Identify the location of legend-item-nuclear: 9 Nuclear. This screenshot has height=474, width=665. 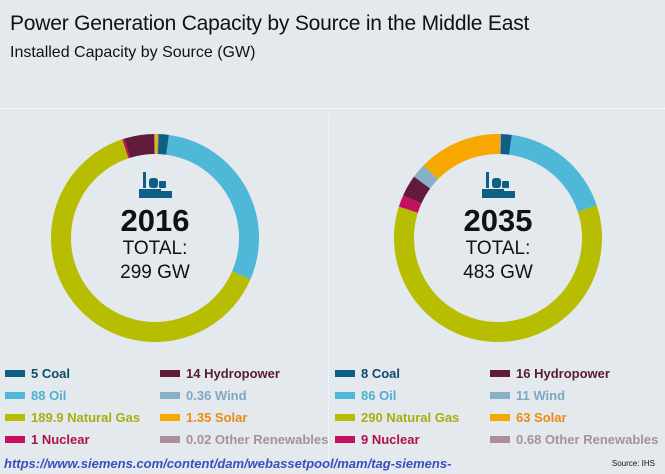
(377, 439).